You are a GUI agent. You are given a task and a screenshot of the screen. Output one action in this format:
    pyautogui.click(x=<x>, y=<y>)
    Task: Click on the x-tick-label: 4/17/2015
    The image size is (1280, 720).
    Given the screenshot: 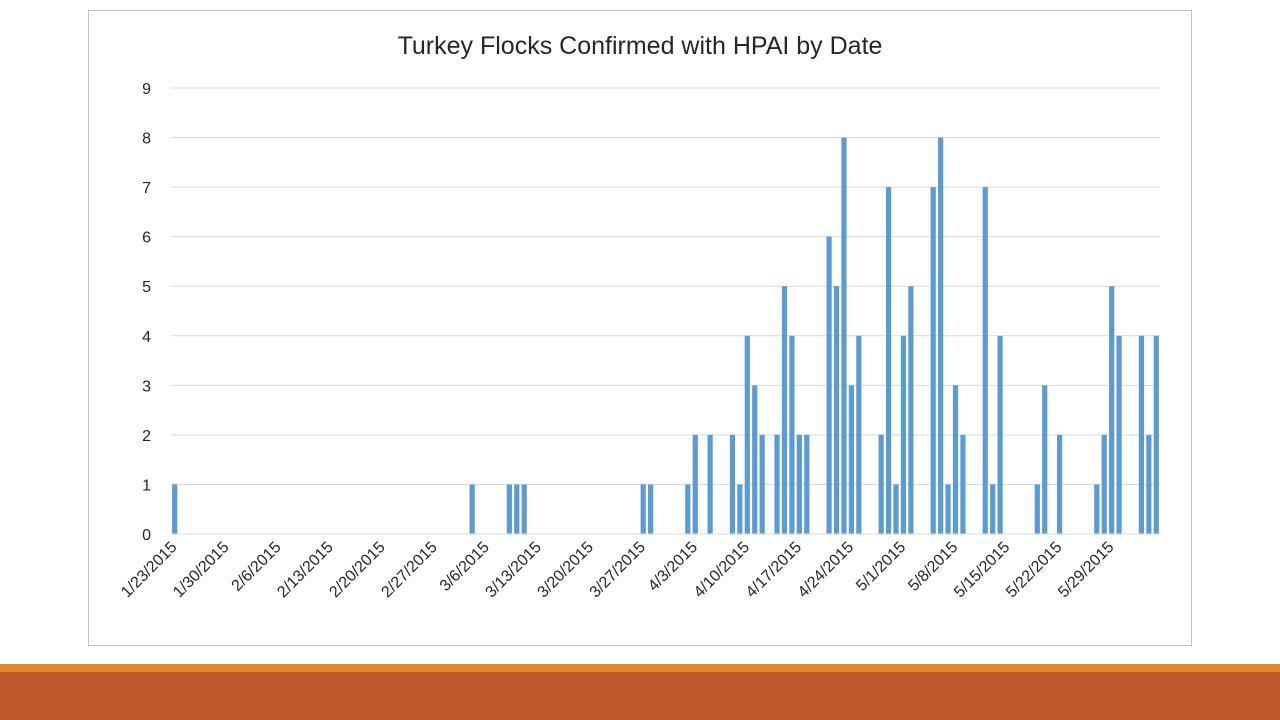 What is the action you would take?
    pyautogui.click(x=774, y=570)
    